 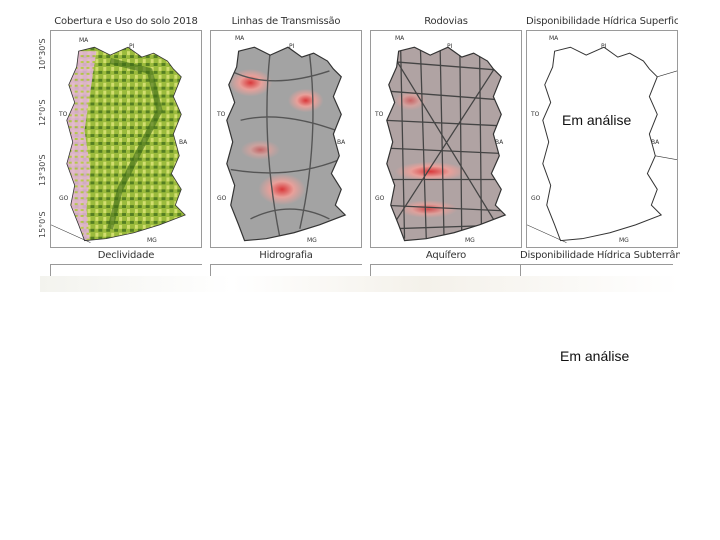 I want to click on bottom-in-analysis-label: Em análise, so click(x=595, y=356).